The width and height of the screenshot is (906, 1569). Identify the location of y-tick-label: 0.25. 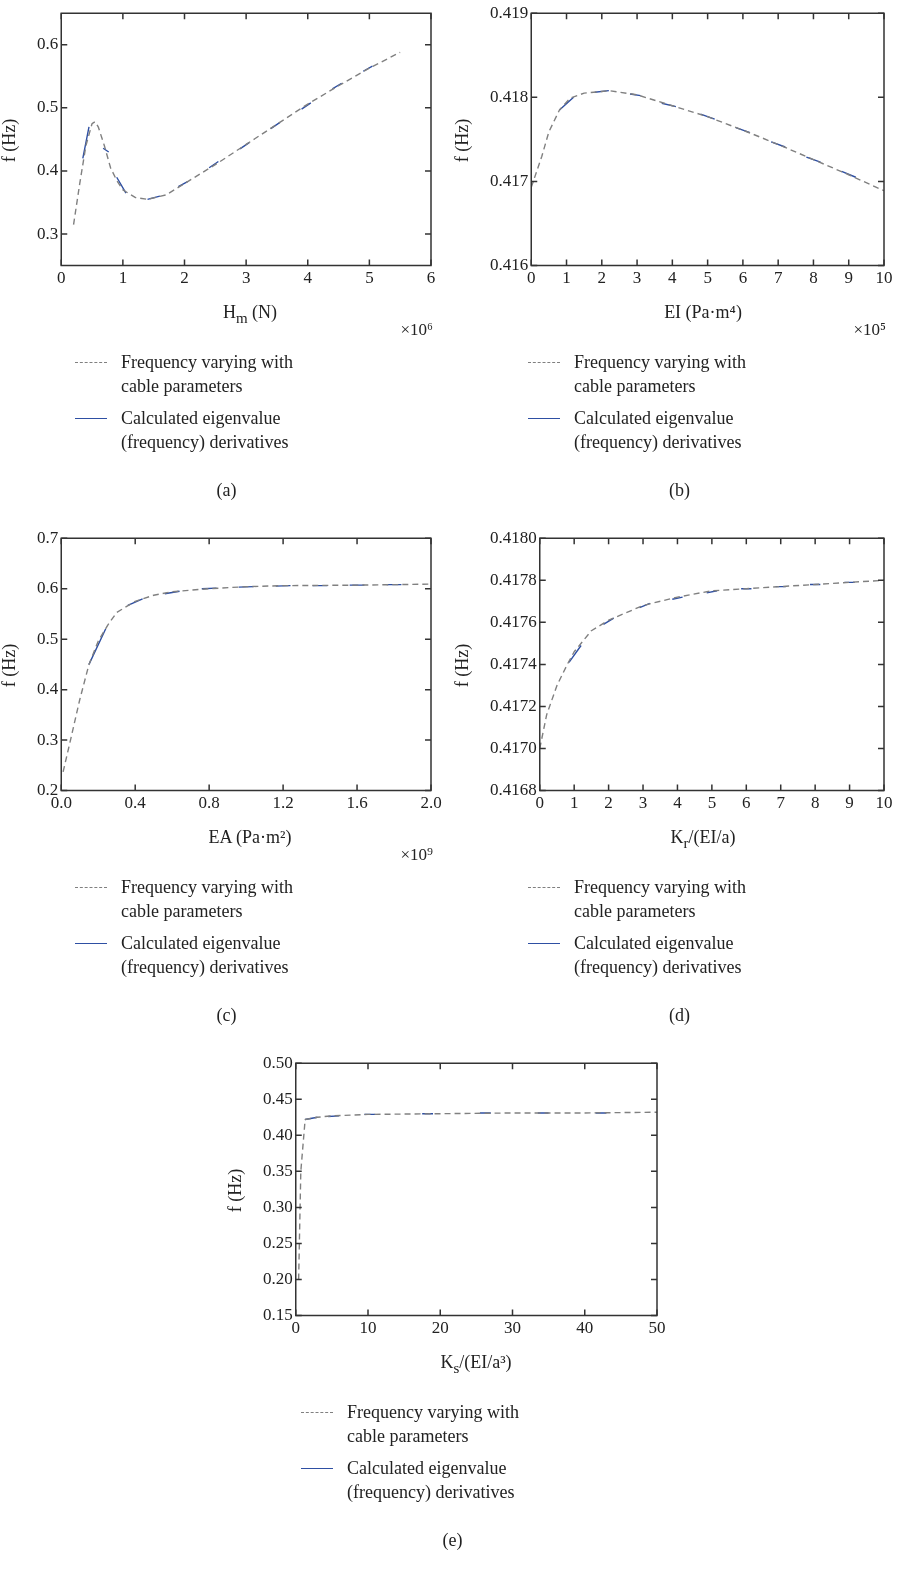
(278, 1242).